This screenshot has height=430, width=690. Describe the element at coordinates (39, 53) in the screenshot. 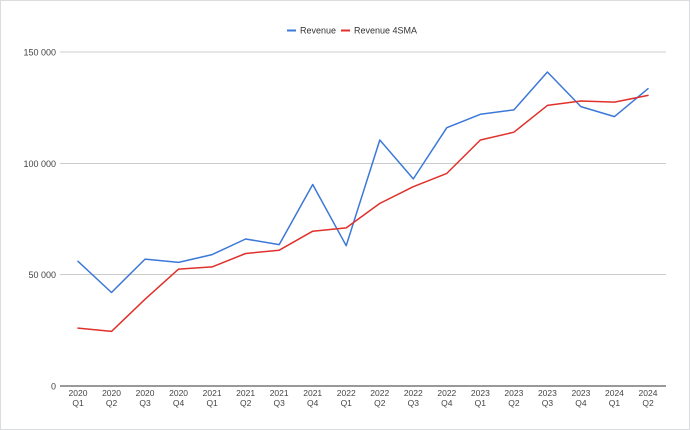

I see `y-tick-label: 150 000` at that location.